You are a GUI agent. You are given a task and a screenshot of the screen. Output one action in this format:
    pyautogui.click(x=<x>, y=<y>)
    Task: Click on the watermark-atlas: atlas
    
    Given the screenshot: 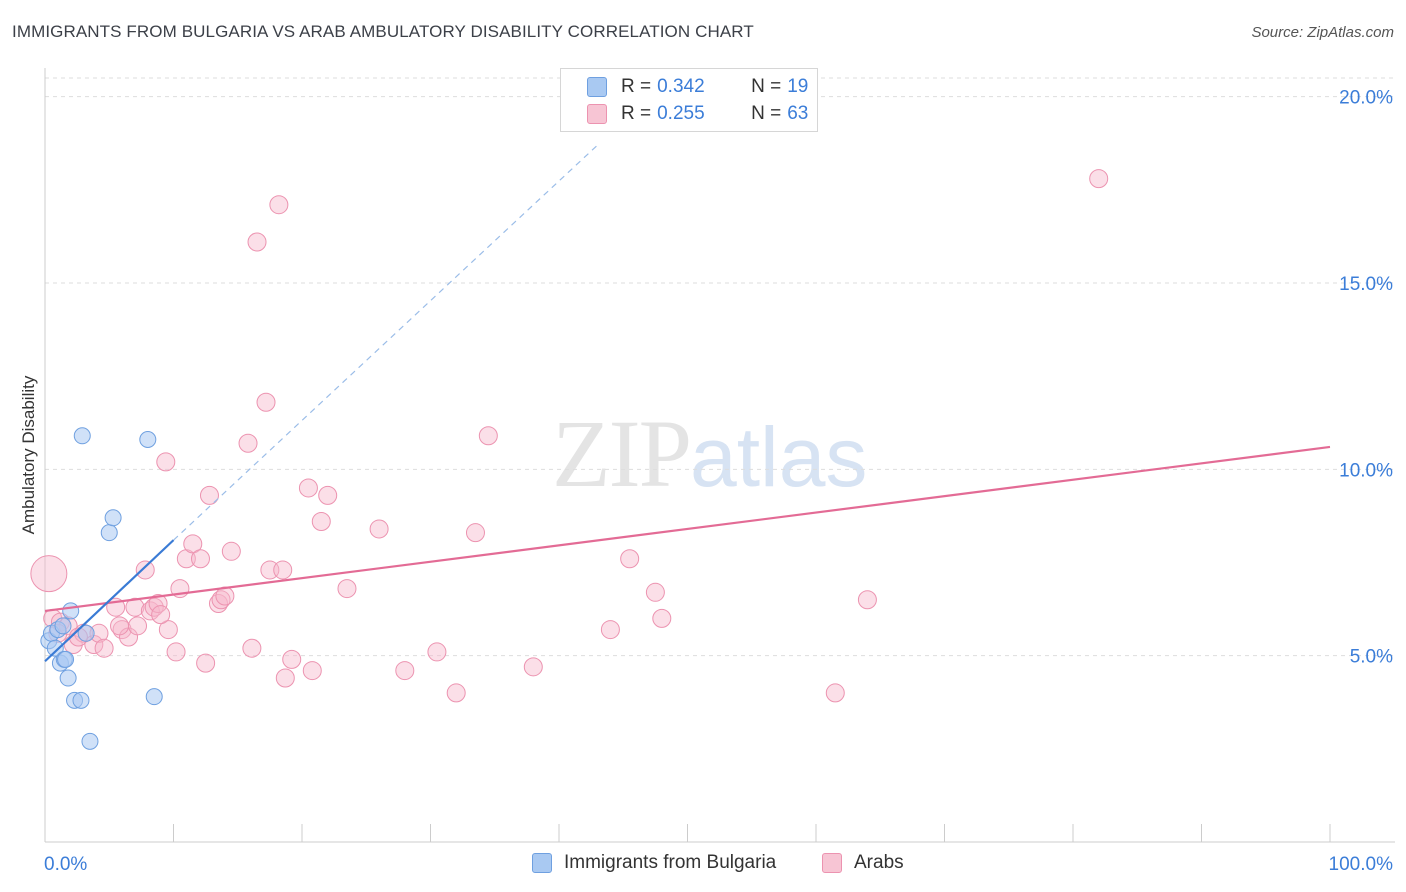 What is the action you would take?
    pyautogui.click(x=779, y=457)
    